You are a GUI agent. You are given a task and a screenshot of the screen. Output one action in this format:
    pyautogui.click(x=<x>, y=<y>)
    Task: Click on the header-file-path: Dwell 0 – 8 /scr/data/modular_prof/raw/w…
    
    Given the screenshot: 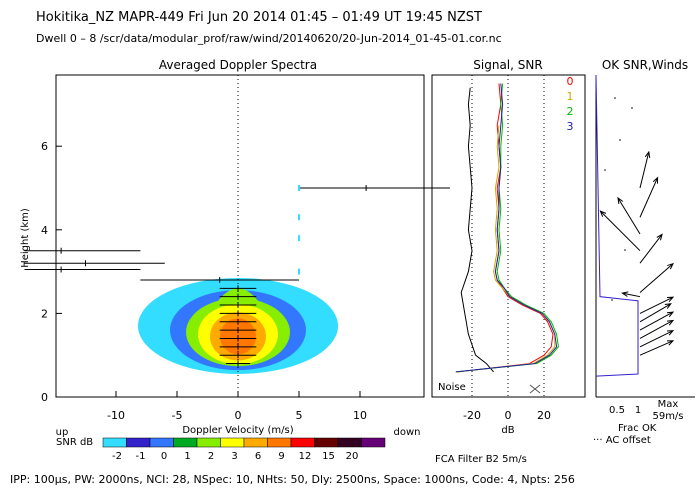 What is the action you would take?
    pyautogui.click(x=269, y=38)
    